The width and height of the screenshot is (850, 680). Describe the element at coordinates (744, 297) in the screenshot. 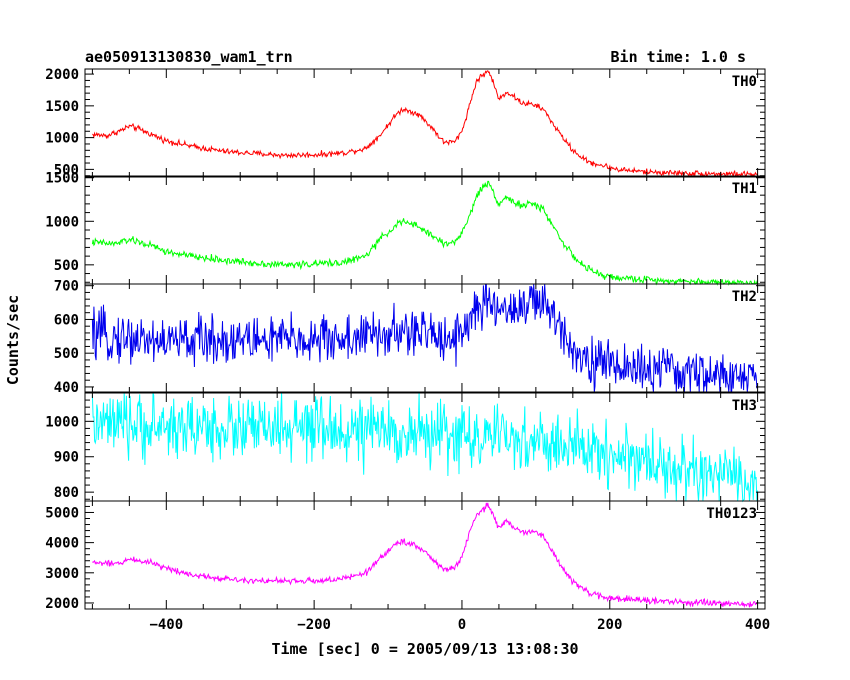

I see `series-label: TH2` at that location.